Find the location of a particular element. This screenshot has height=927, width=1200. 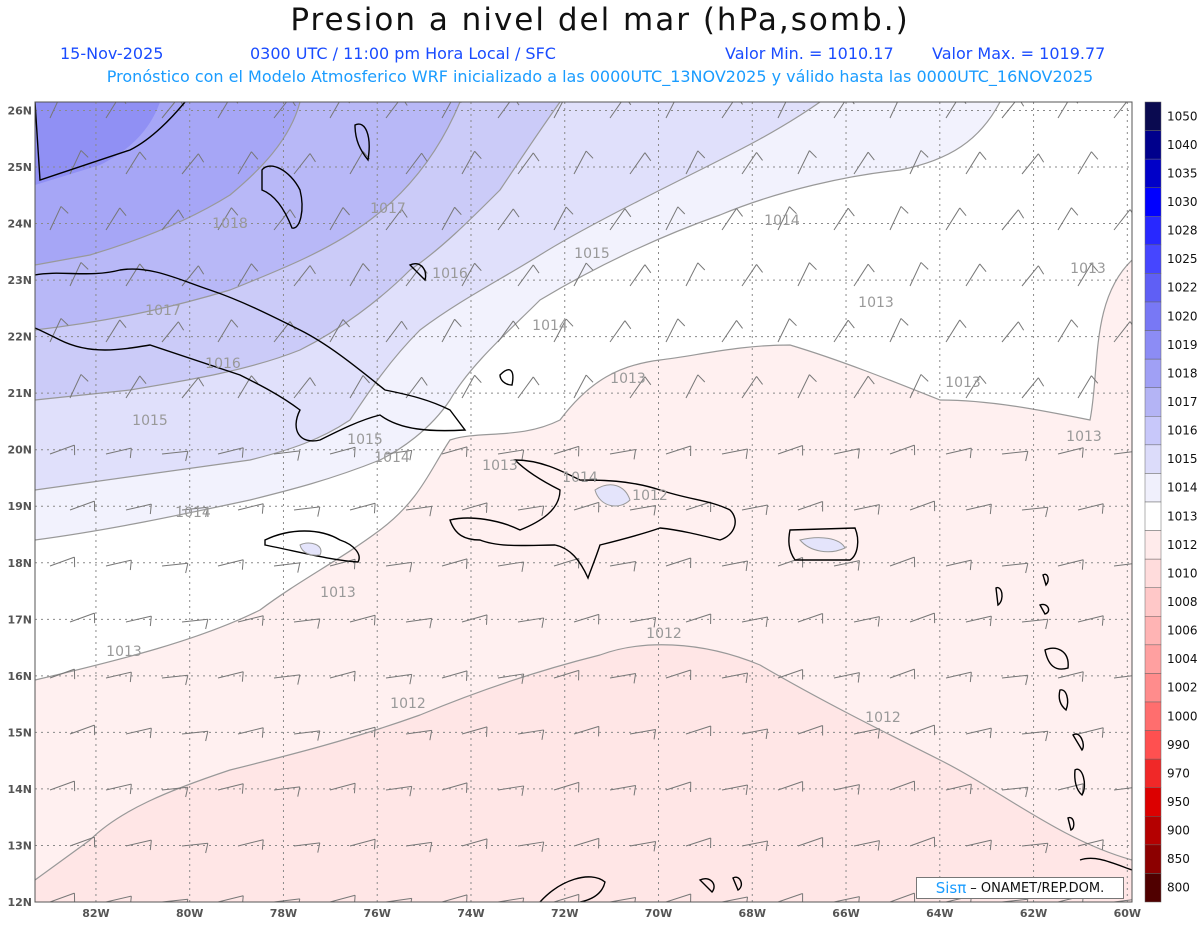

colorbar-label: 1050 is located at coordinates (1182, 116).